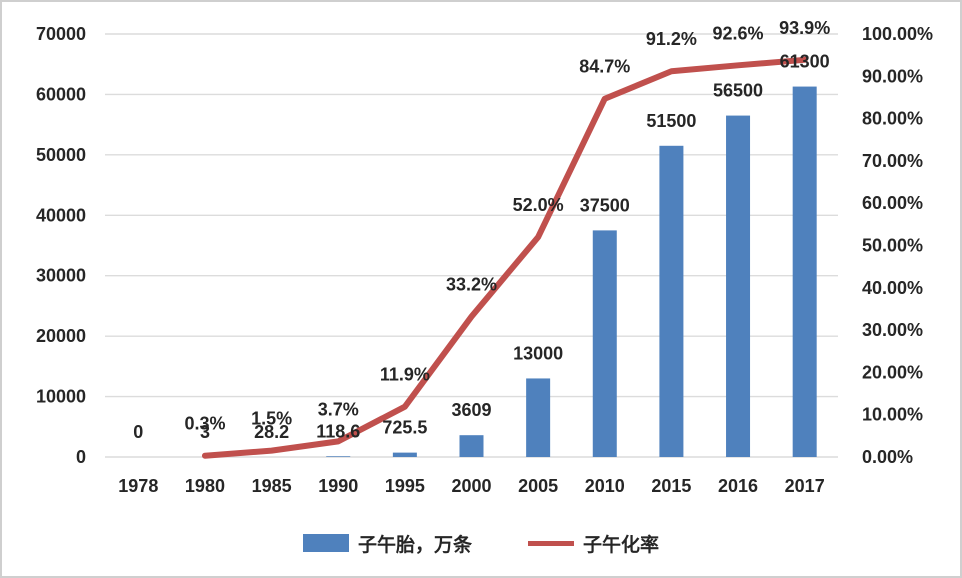 The width and height of the screenshot is (962, 578). Describe the element at coordinates (551, 543) in the screenshot. I see `legend-line-swatch-icon` at that location.